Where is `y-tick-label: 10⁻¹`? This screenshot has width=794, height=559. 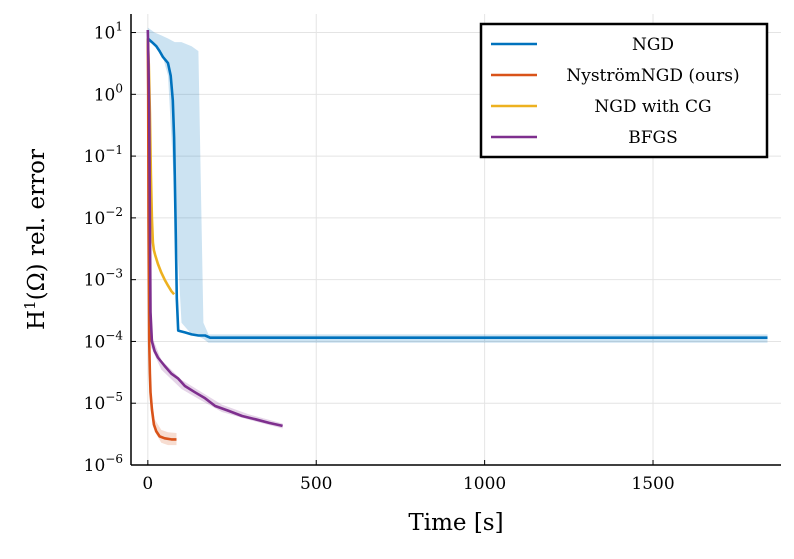
y-tick-label: 10⁻¹ is located at coordinates (103, 155).